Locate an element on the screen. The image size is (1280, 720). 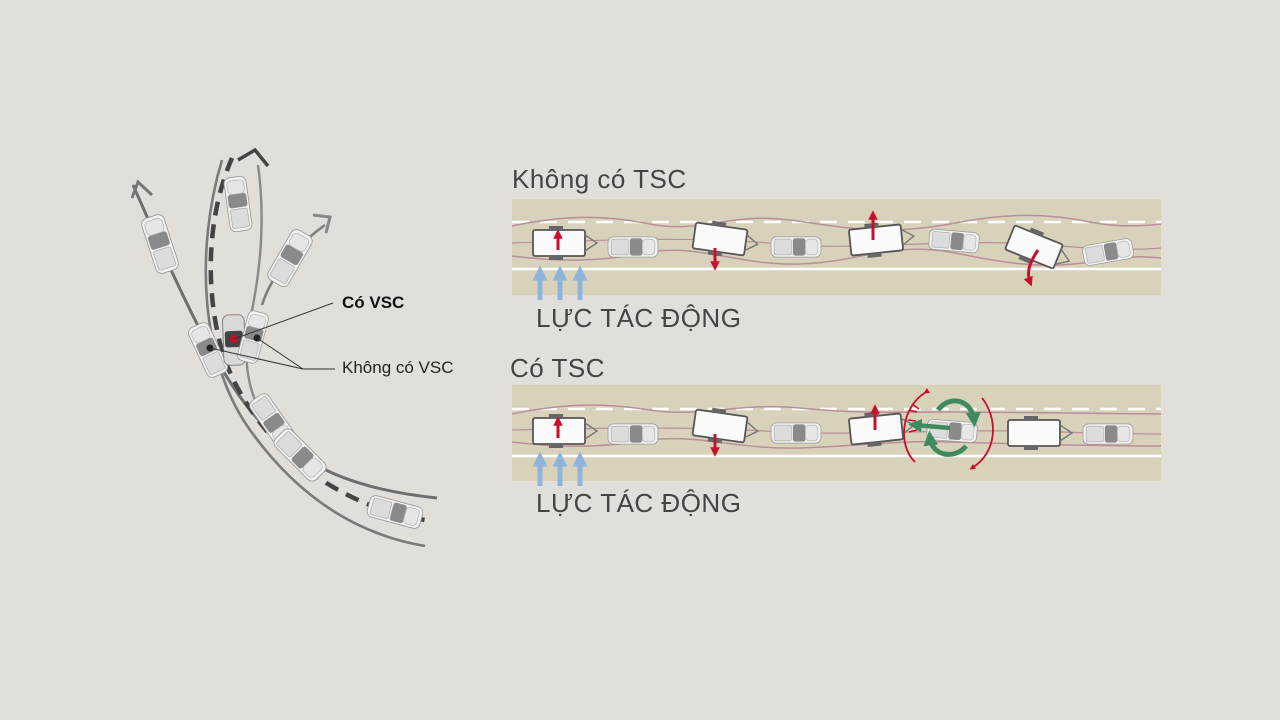
curve-inner-path is located at coordinates (315, 353).